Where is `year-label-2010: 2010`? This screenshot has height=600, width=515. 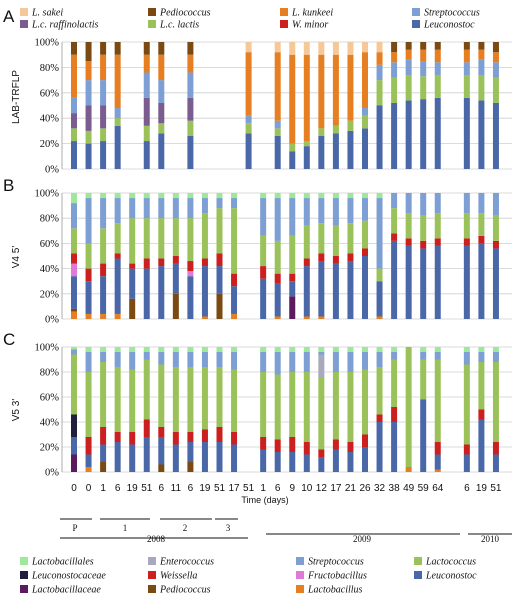 year-label-2010: 2010 is located at coordinates (490, 539).